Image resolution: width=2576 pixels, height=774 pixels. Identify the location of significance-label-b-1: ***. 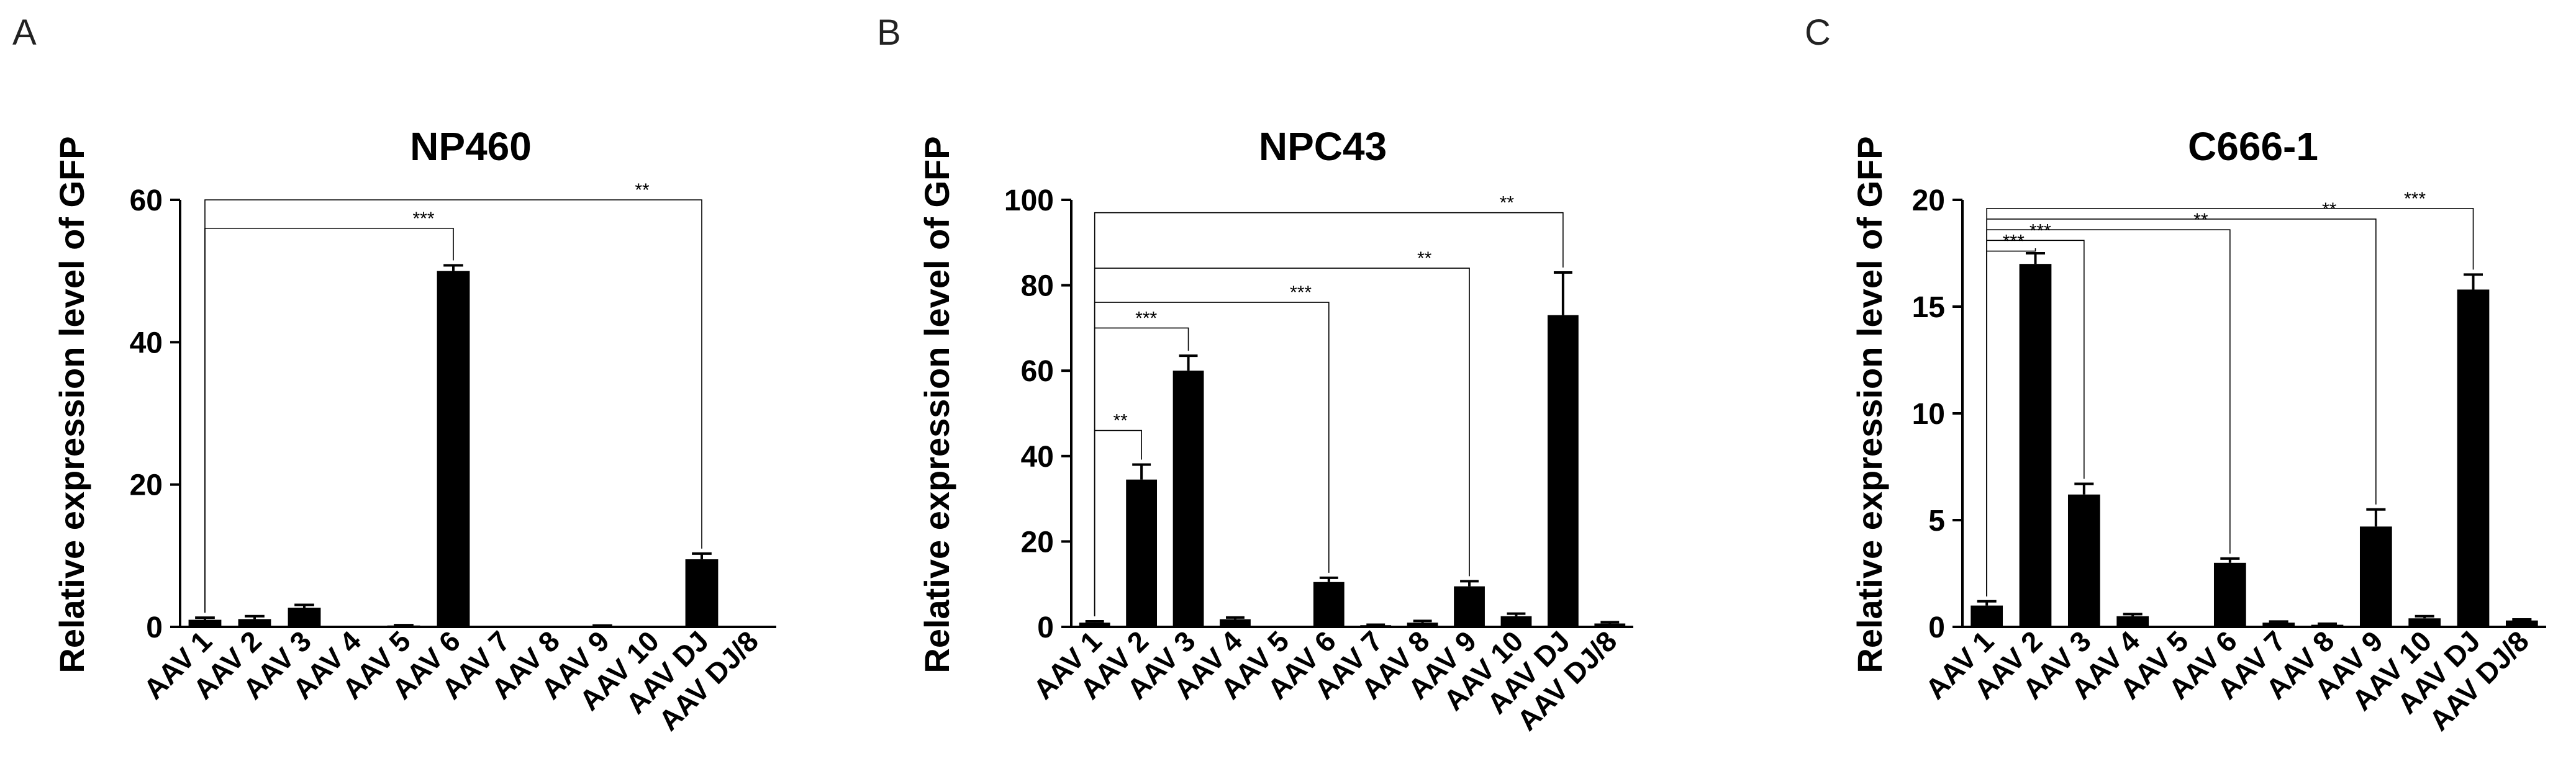
(1146, 318).